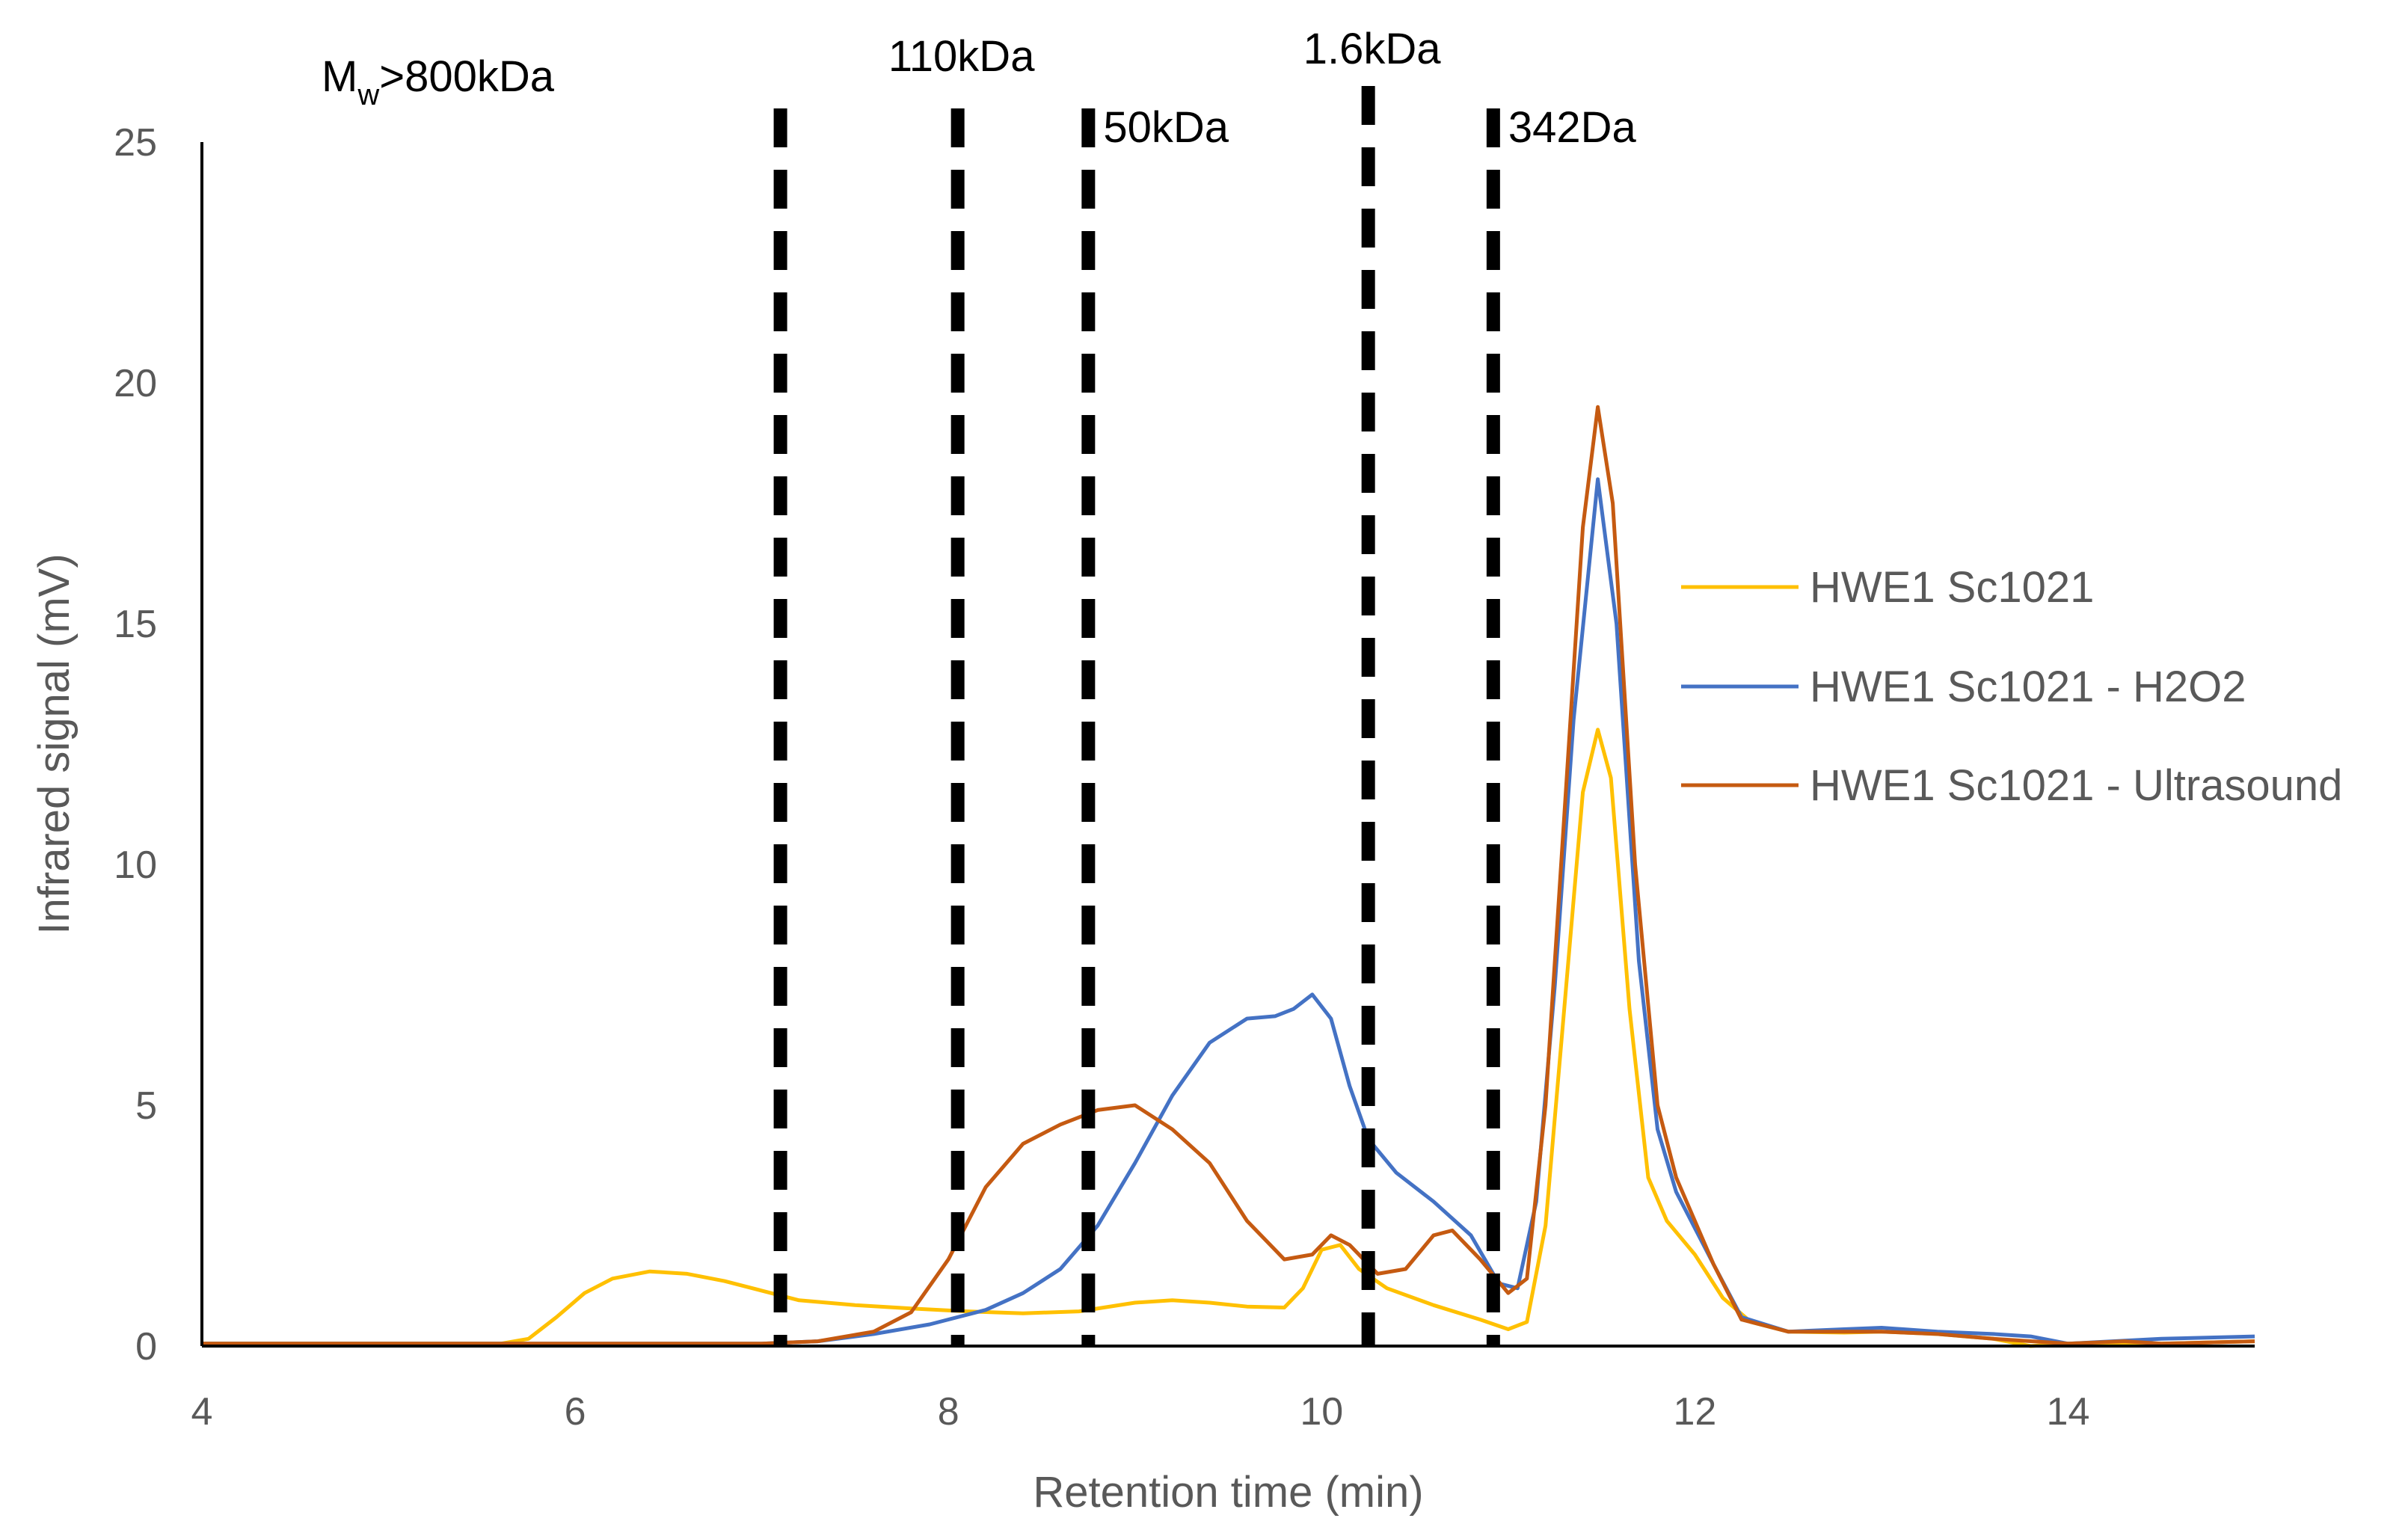 This screenshot has width=2408, height=1536. Describe the element at coordinates (135, 143) in the screenshot. I see `y-tick-label: 25` at that location.